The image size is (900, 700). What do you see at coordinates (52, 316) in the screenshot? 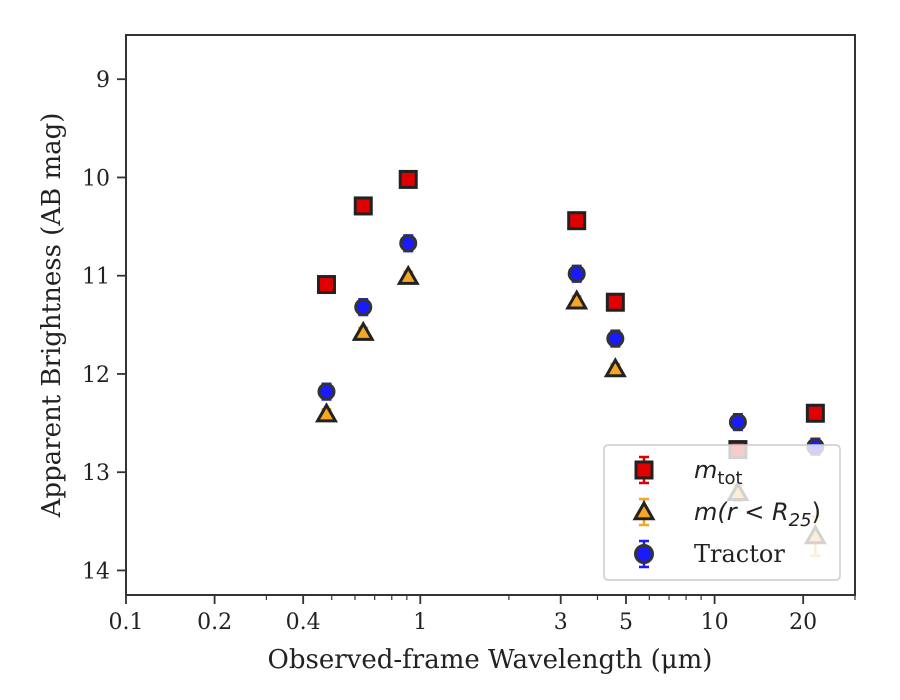
I see `y-axis-title: Apparent Brightness (AB mag)` at bounding box center [52, 316].